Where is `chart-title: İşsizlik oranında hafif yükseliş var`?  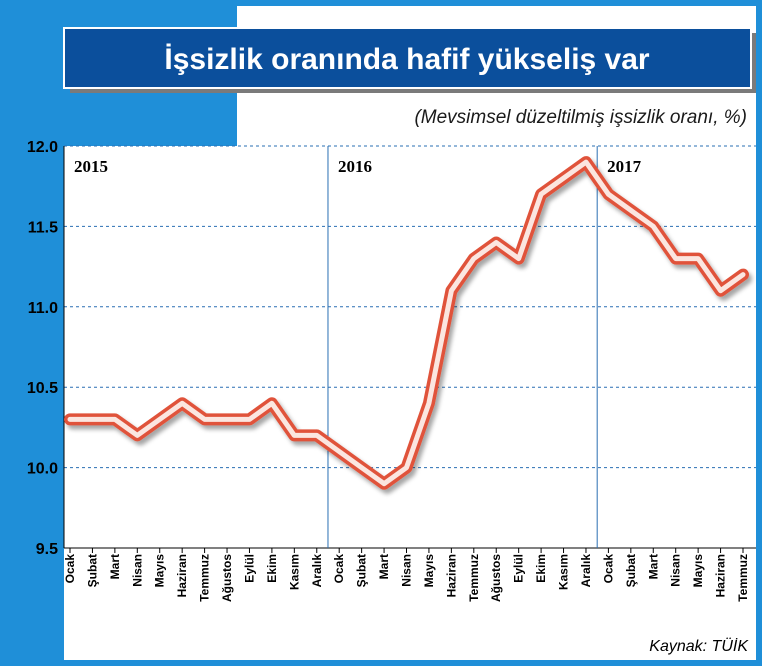 chart-title: İşsizlik oranında hafif yükseliş var is located at coordinates (407, 59).